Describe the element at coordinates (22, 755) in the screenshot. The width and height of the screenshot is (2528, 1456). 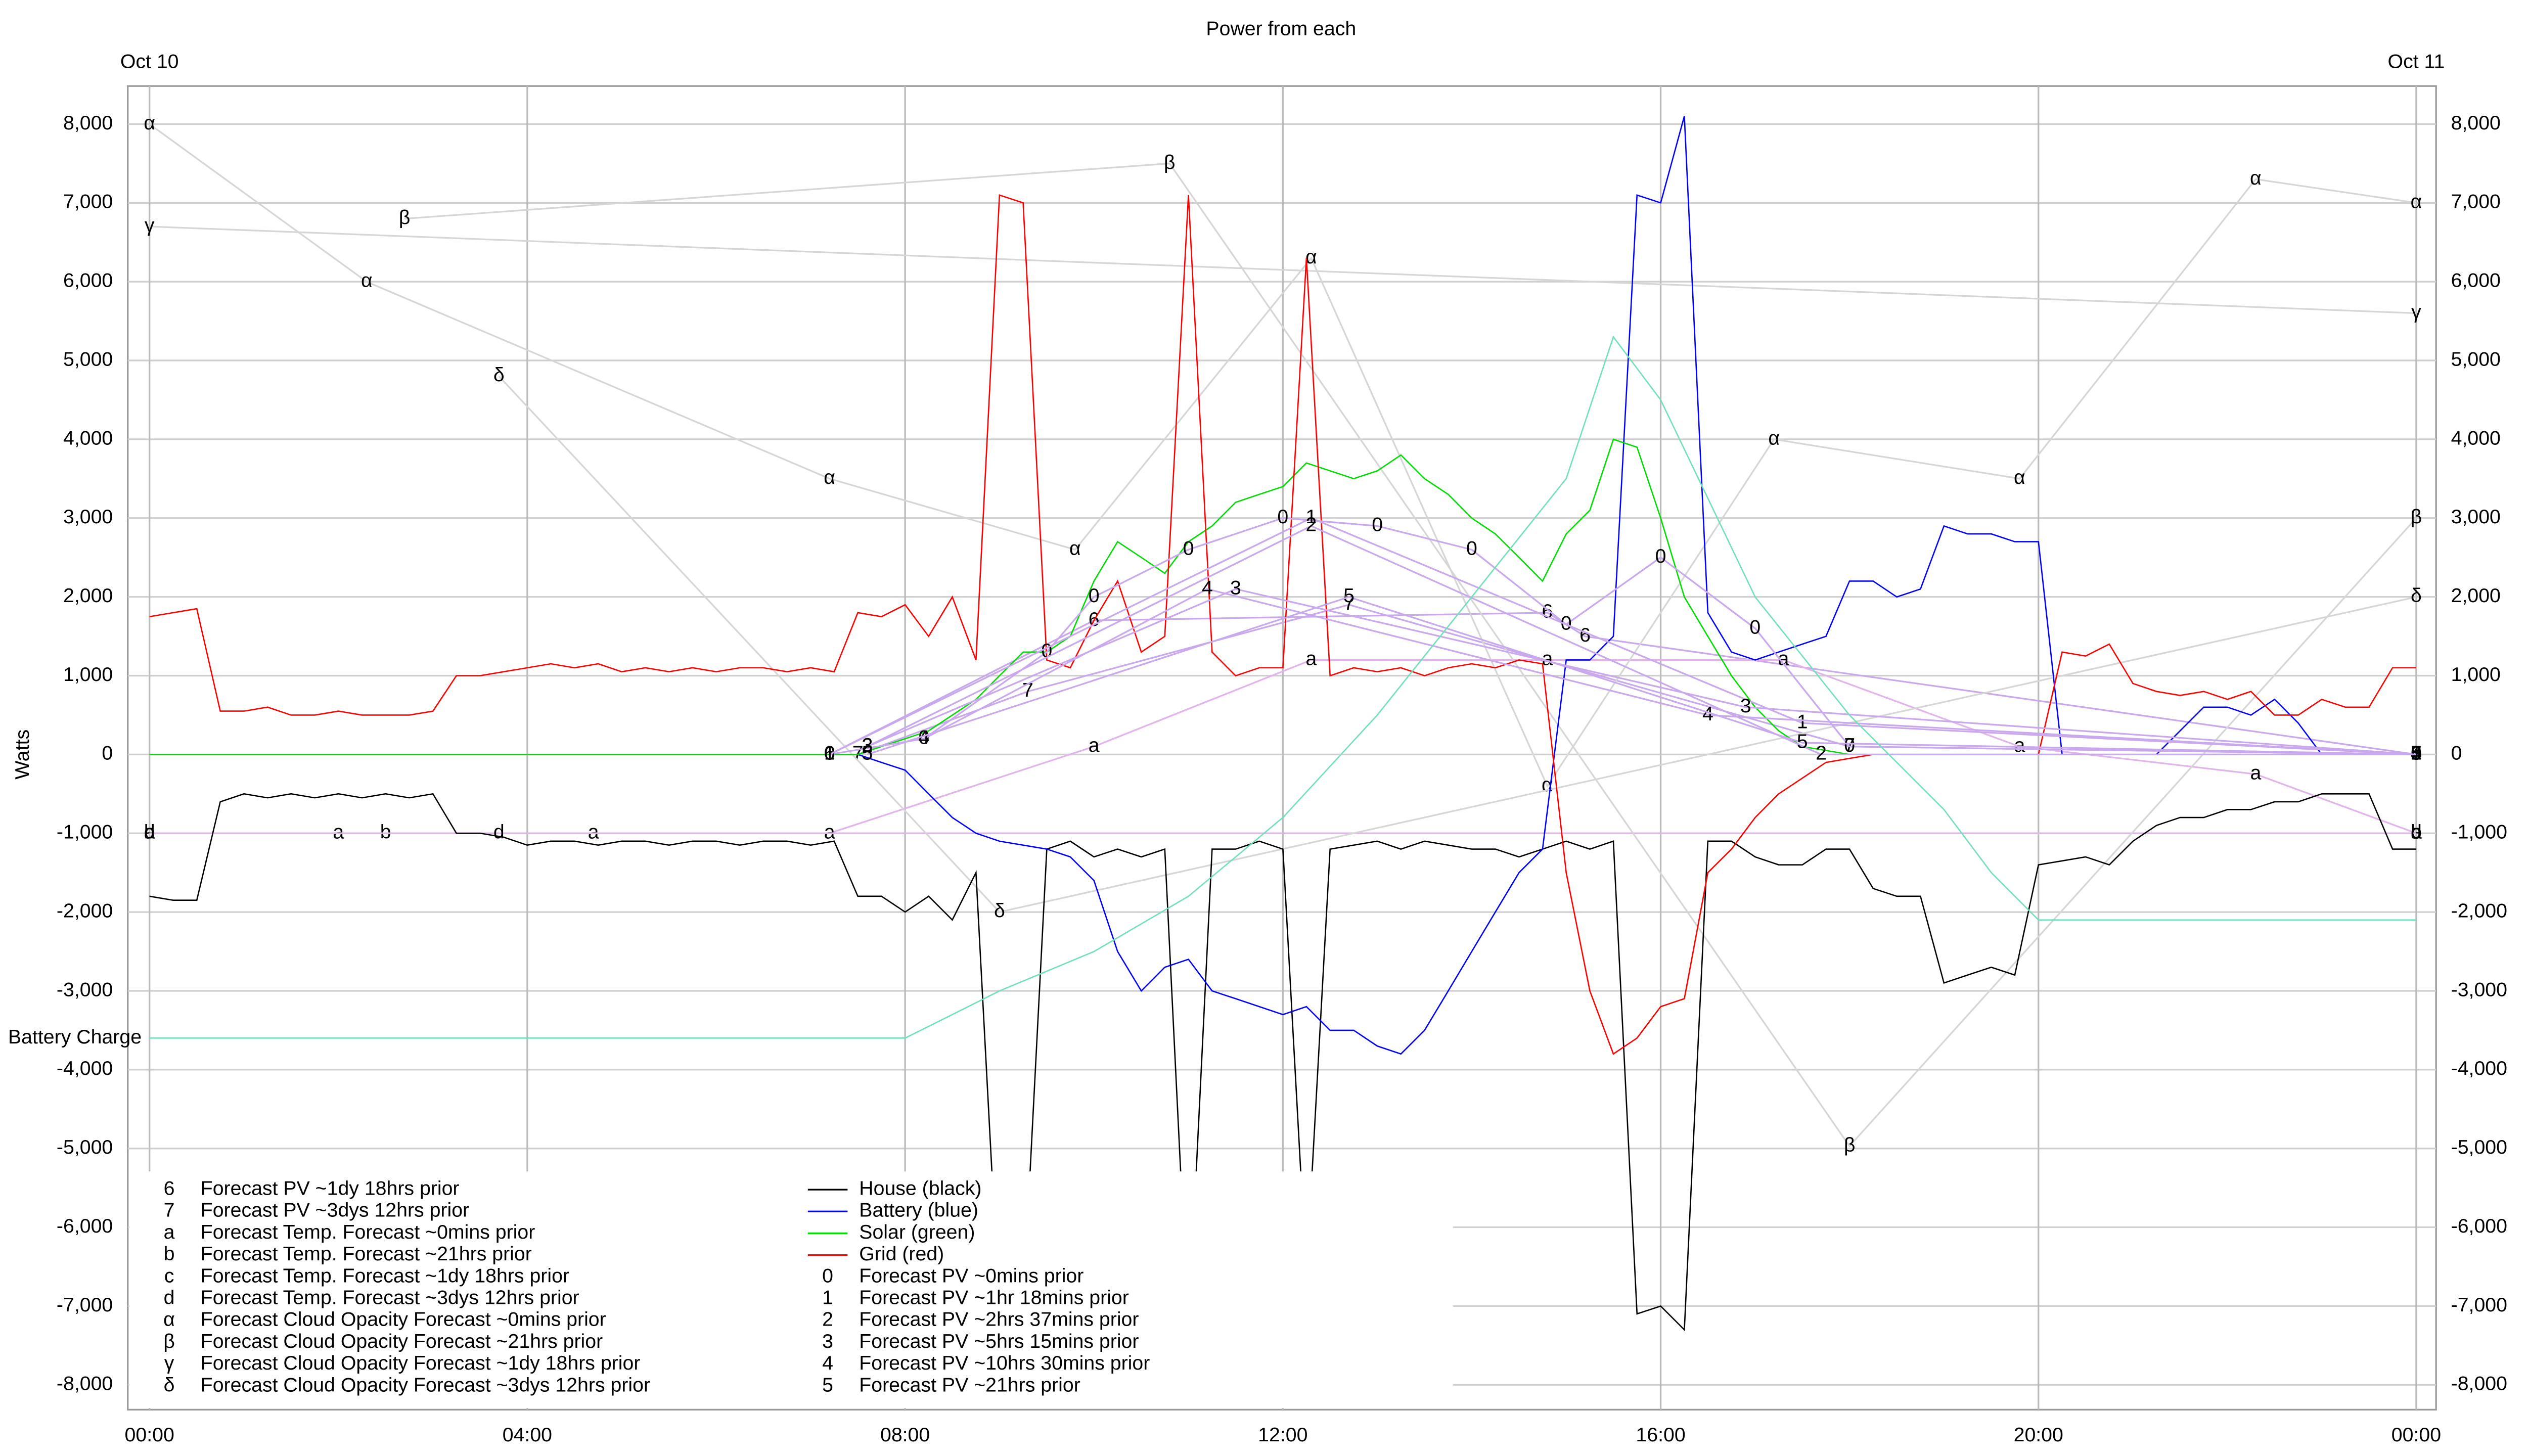
I see `y-axis-label: Watts` at that location.